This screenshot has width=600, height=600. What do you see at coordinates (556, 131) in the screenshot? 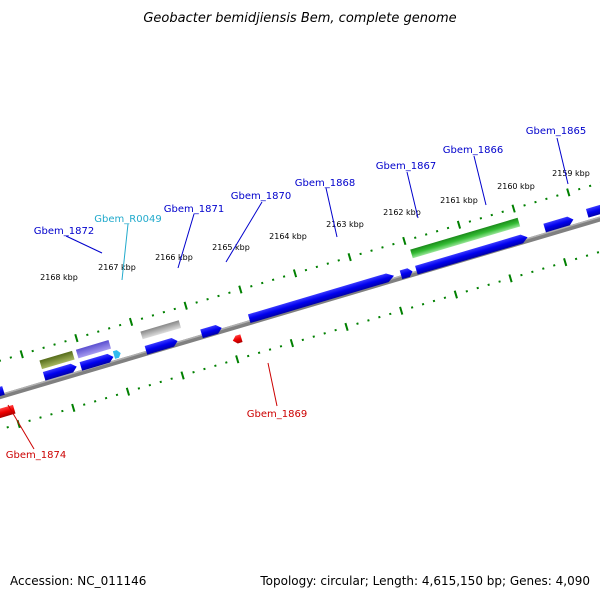
I see `gene-label-gbem-1865: Gbem_1865` at bounding box center [556, 131].